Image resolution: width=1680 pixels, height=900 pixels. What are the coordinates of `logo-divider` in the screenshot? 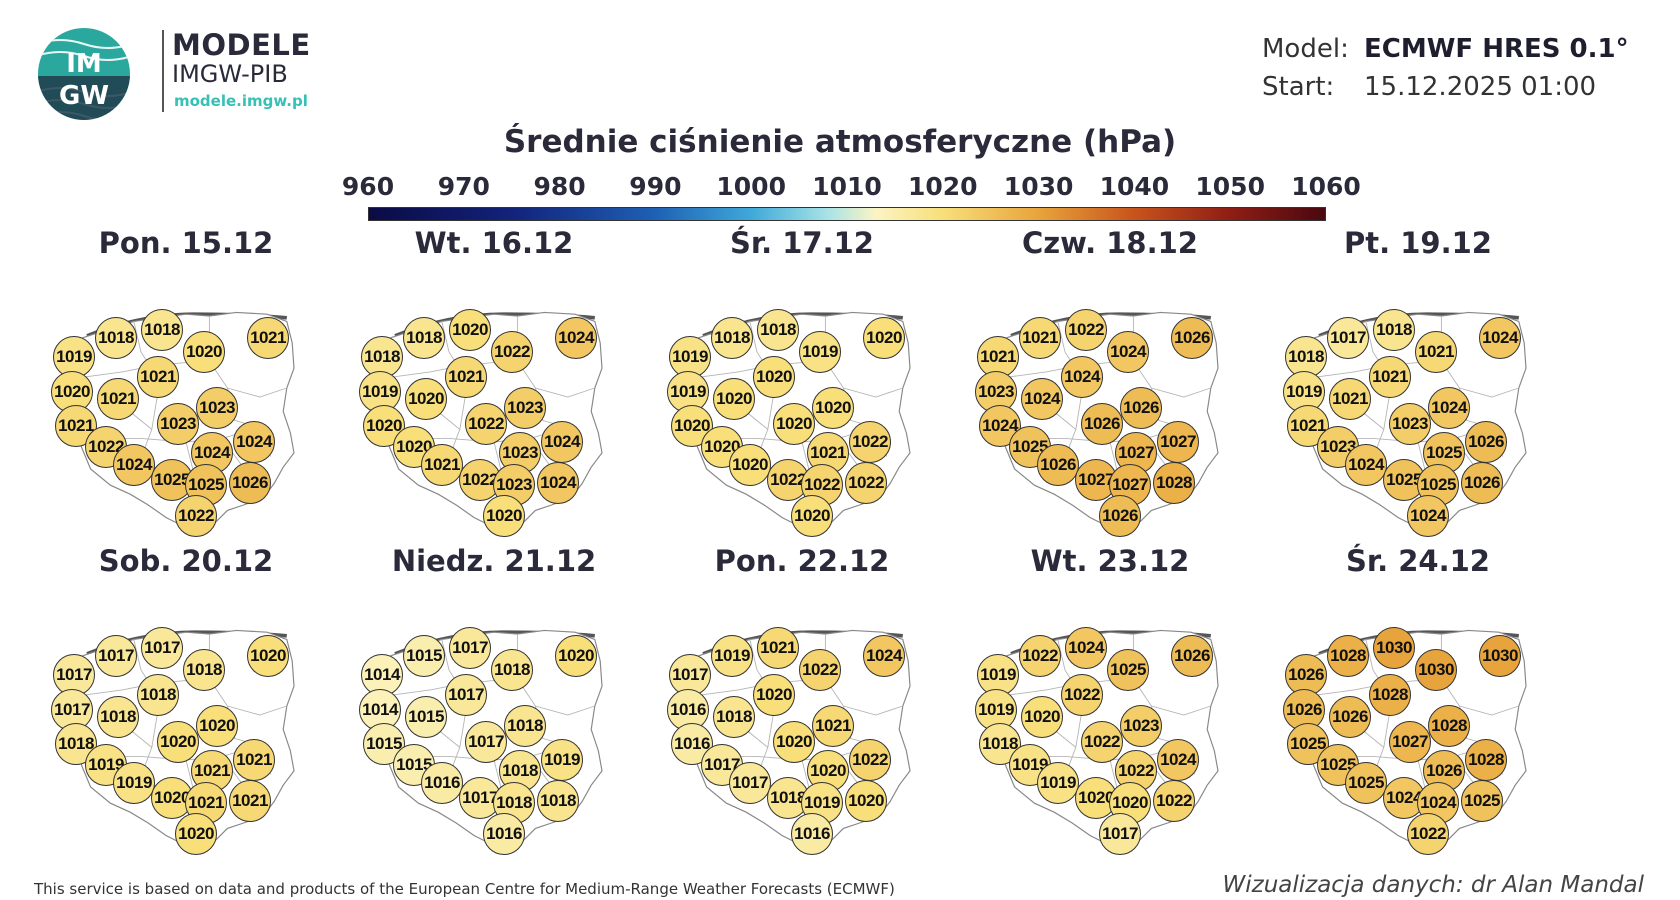 It's located at (163, 71).